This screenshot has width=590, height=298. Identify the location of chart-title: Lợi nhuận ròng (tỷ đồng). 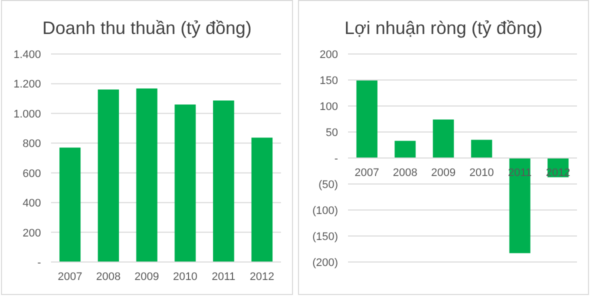
(443, 28).